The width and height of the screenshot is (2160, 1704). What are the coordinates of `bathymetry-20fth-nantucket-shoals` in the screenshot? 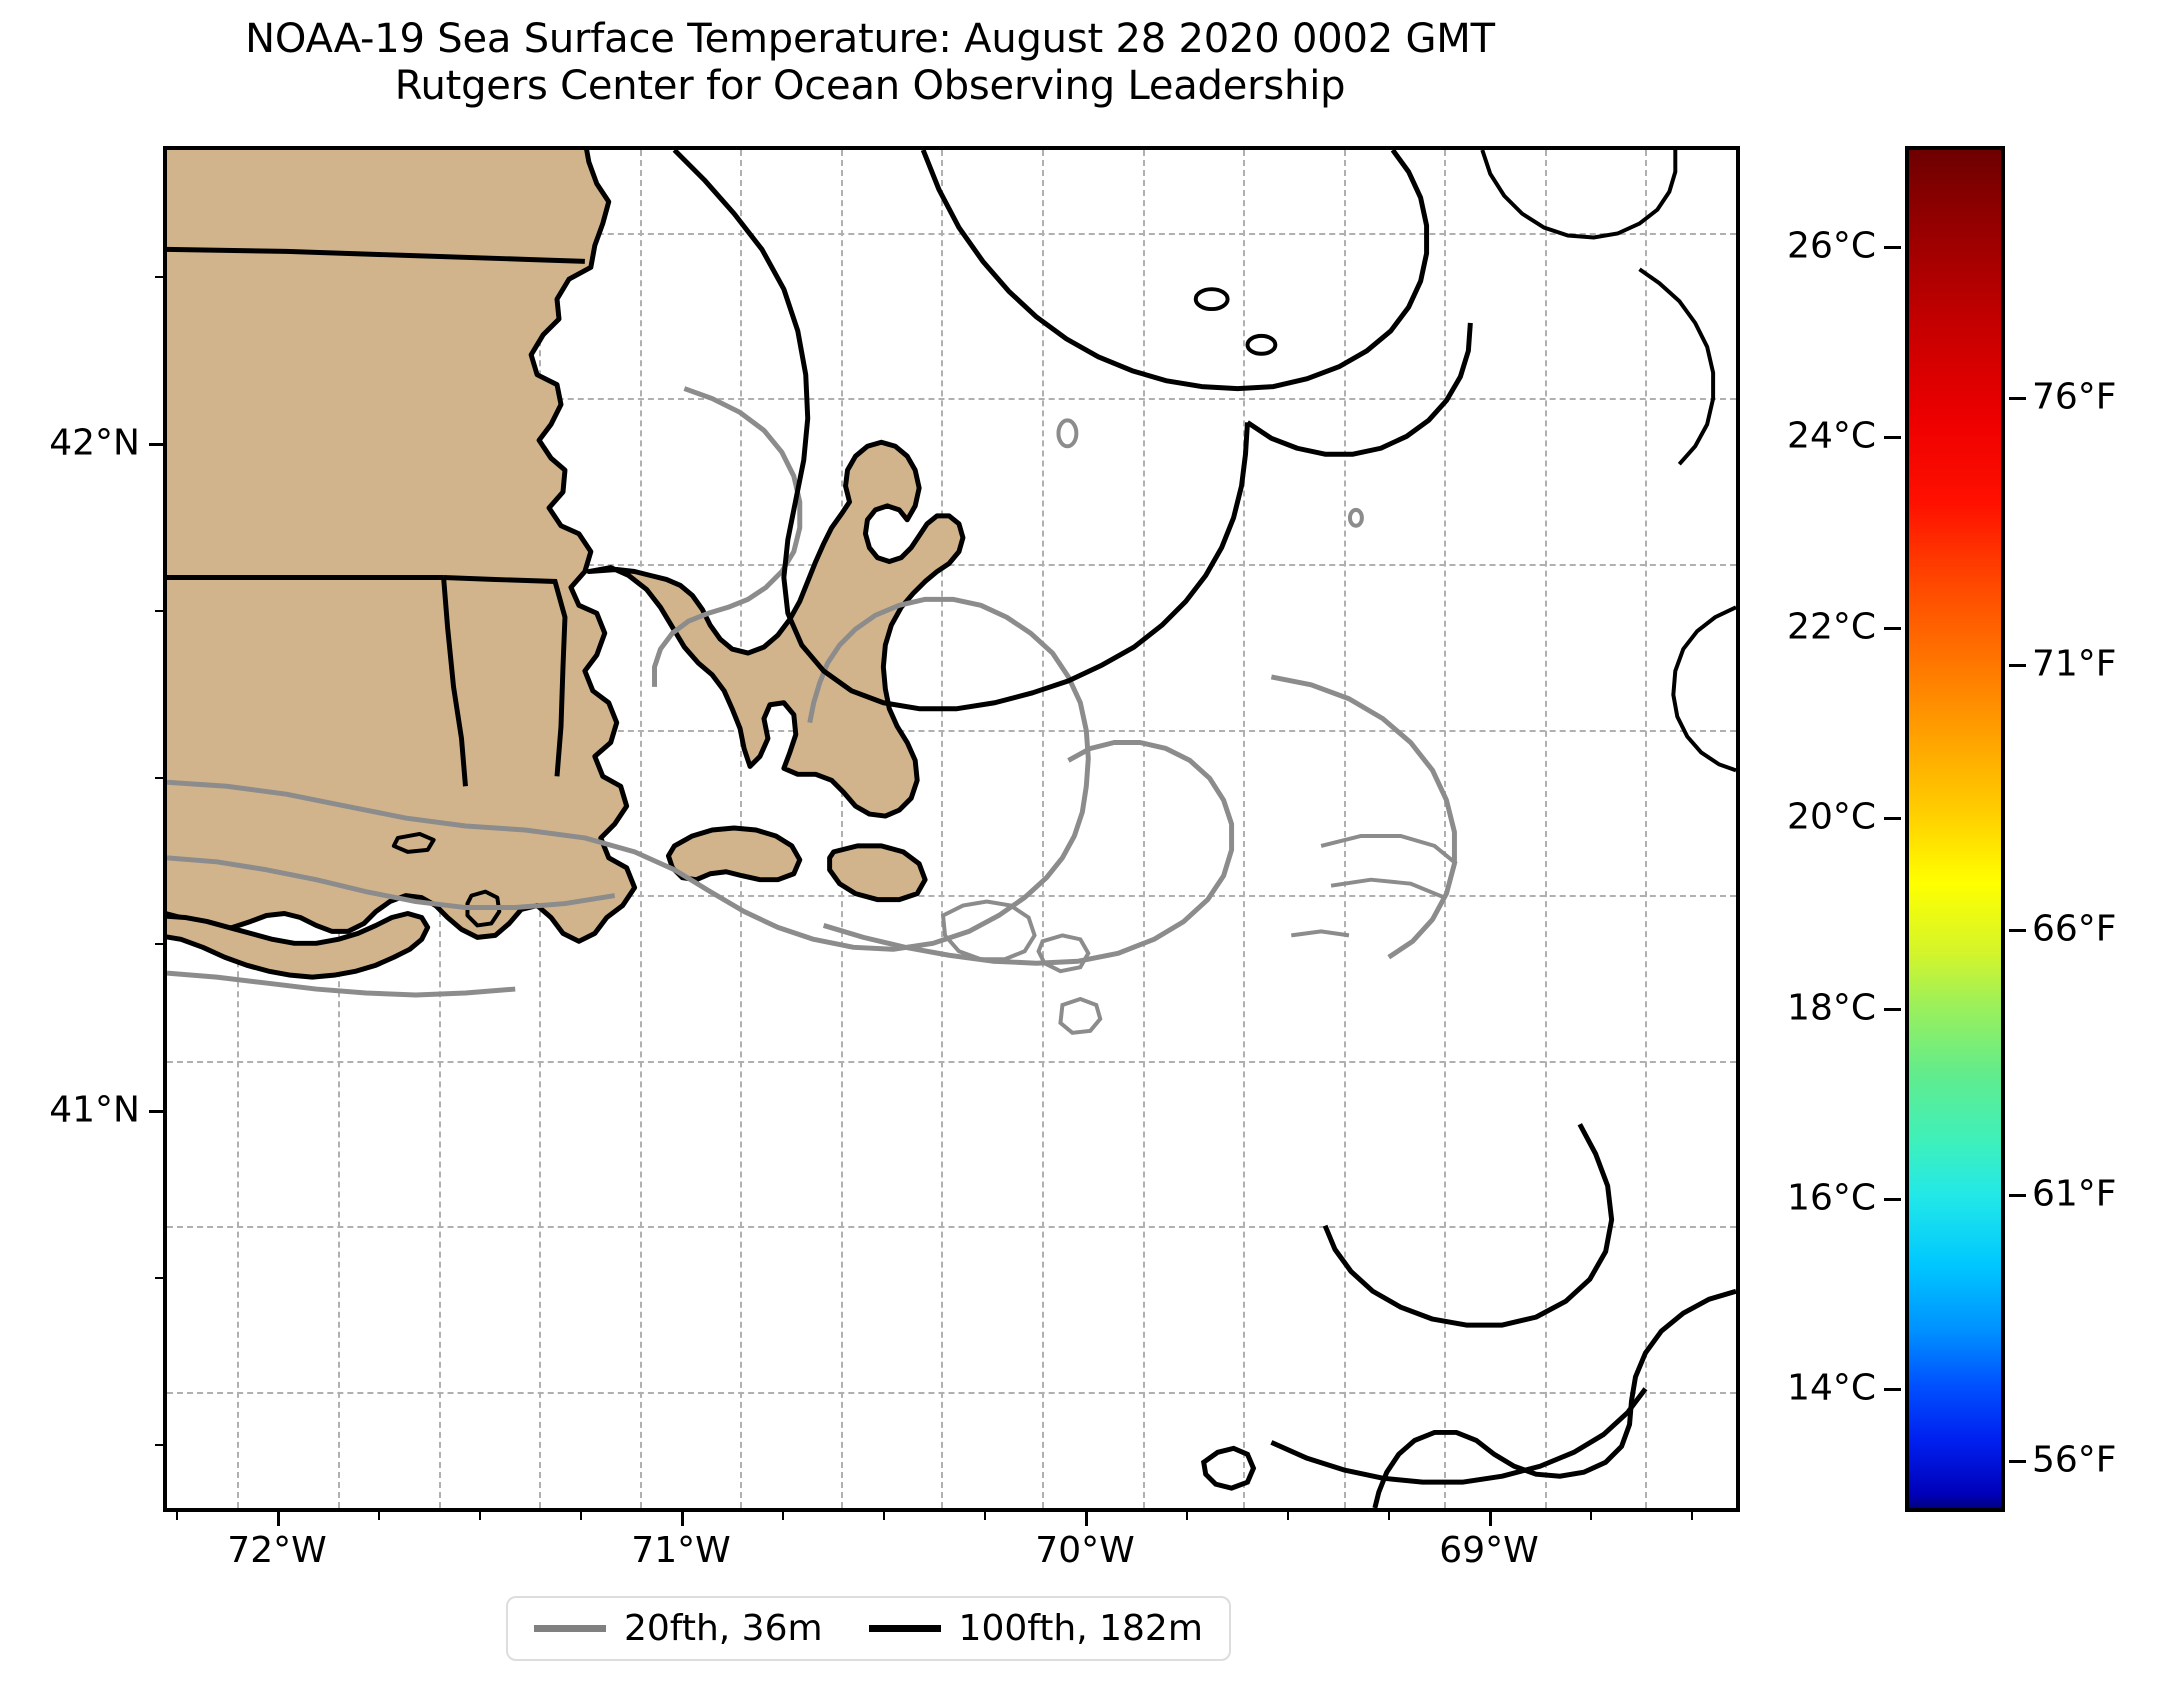 It's located at (1028, 853).